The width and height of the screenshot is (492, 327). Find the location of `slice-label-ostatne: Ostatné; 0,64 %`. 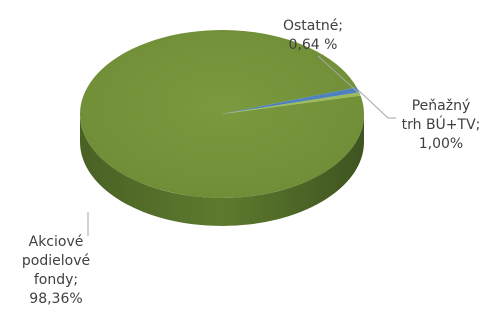

slice-label-ostatne: Ostatné; 0,64 % is located at coordinates (313, 35).